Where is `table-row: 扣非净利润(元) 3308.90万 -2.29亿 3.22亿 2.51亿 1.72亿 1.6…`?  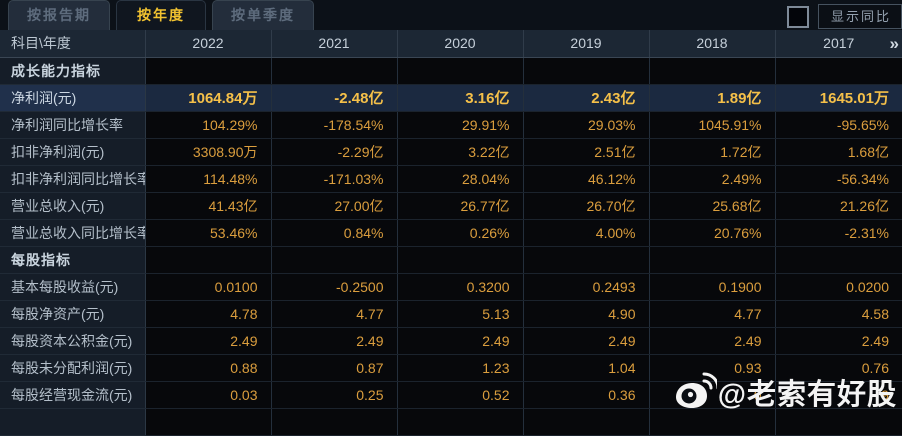
table-row: 扣非净利润(元) 3308.90万 -2.29亿 3.22亿 2.51亿 1.72亿 1.6… is located at coordinates (451, 152).